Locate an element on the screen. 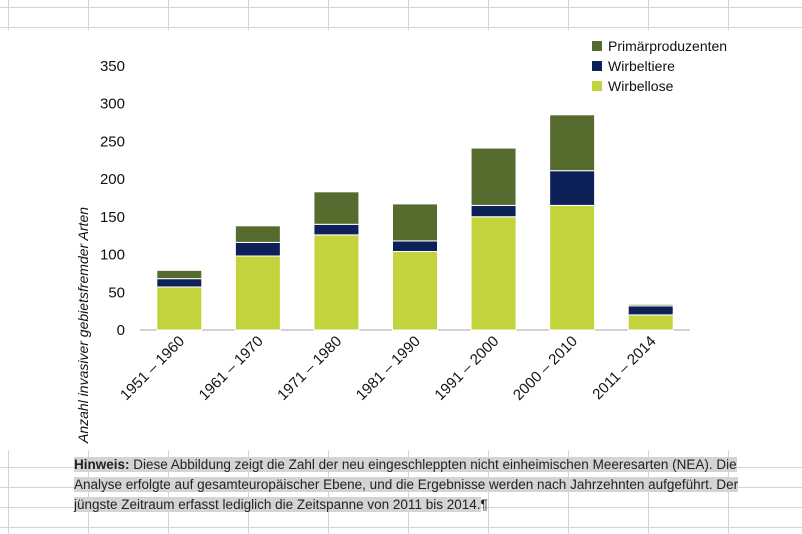 The width and height of the screenshot is (802, 534). legend-label: Primärproduzenten is located at coordinates (667, 46).